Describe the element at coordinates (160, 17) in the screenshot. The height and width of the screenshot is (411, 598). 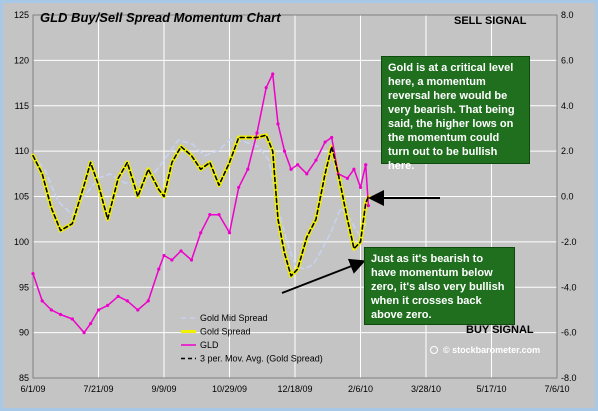
I see `chart-title: GLD Buy/Sell Spread Momentum Chart` at that location.